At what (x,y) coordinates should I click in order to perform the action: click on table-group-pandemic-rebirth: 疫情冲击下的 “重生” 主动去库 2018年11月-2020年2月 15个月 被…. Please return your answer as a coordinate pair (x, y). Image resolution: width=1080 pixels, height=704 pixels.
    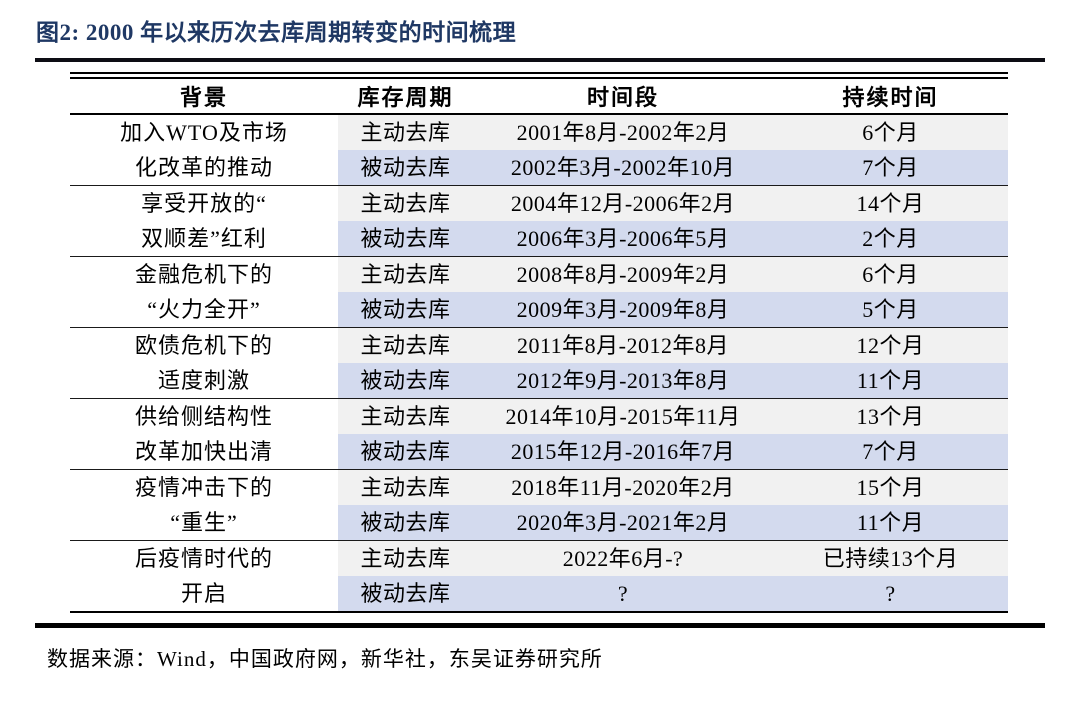
    Looking at the image, I should click on (539, 505).